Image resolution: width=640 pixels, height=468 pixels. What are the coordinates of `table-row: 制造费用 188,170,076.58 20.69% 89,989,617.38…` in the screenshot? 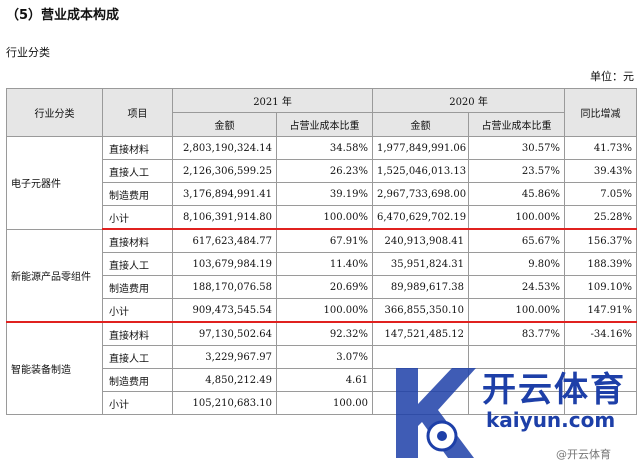 It's located at (322, 287).